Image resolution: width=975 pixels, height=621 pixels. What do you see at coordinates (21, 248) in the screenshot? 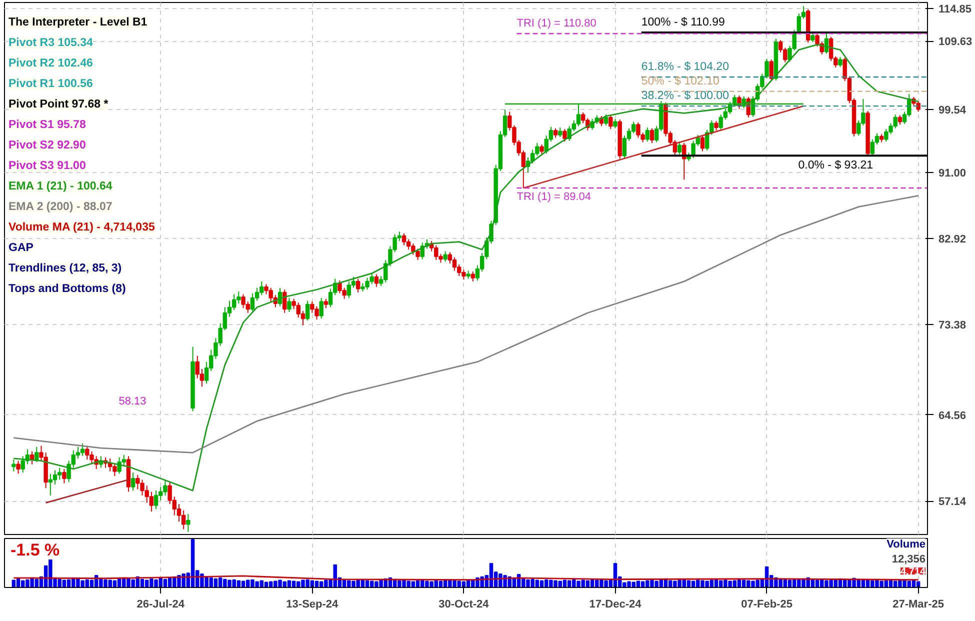
I see `annotation: GAP` at bounding box center [21, 248].